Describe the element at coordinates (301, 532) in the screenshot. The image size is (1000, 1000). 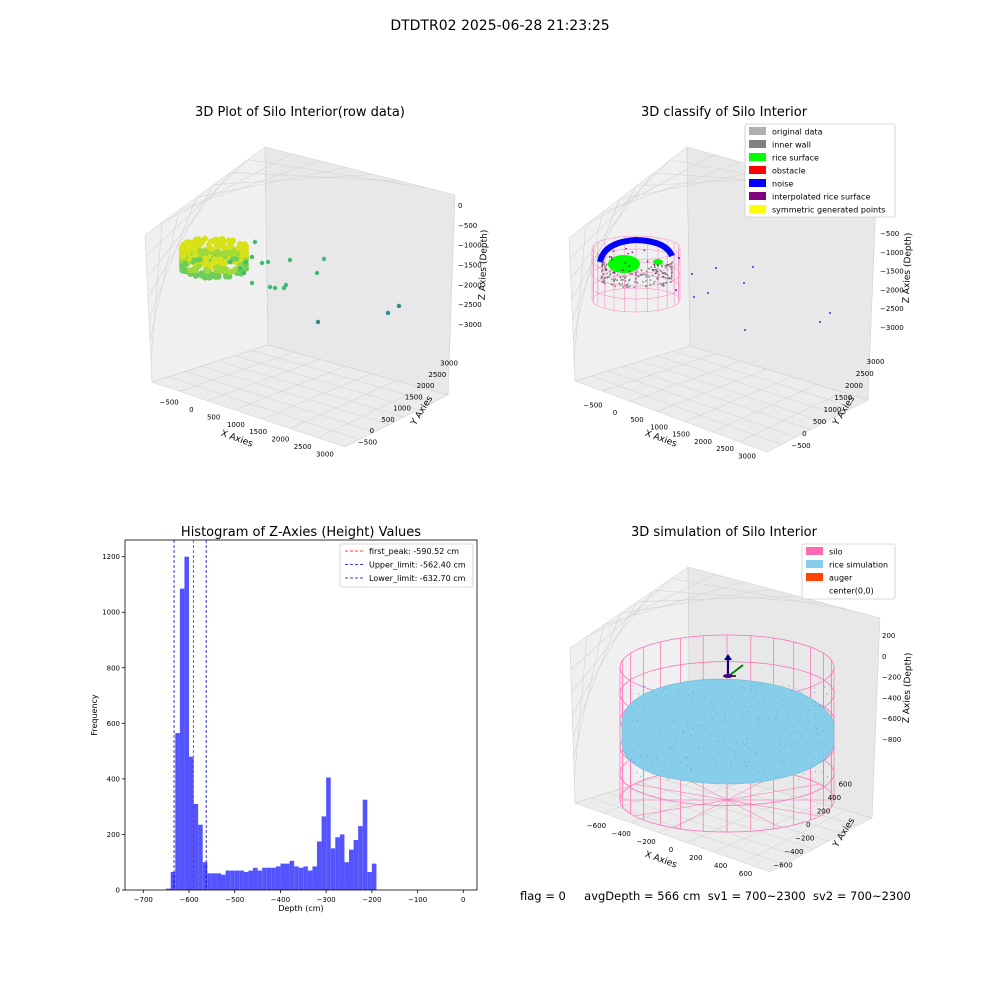
I see `histogram-title: Histogram of Z-Axies (Height) Values` at that location.